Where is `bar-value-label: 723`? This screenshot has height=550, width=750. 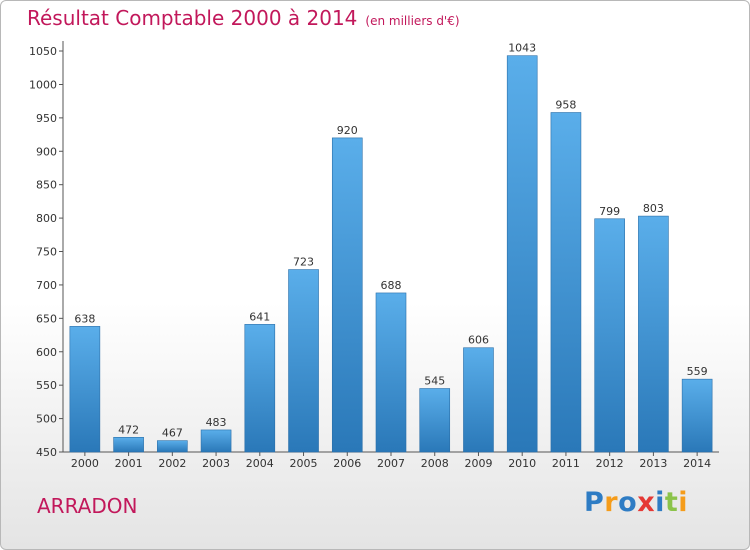 bar-value-label: 723 is located at coordinates (303, 262).